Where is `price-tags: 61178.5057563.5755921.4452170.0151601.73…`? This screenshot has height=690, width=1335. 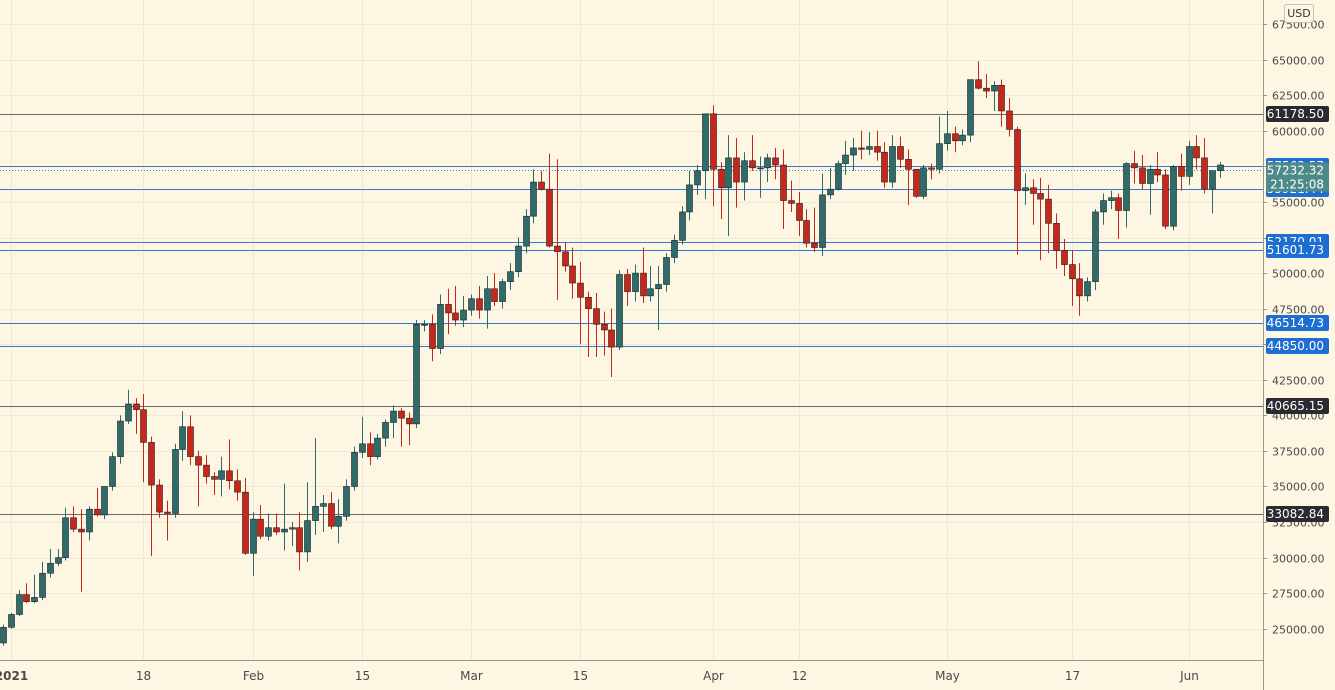 price-tags: 61178.5057563.5755921.4452170.0151601.73… is located at coordinates (1297, 314).